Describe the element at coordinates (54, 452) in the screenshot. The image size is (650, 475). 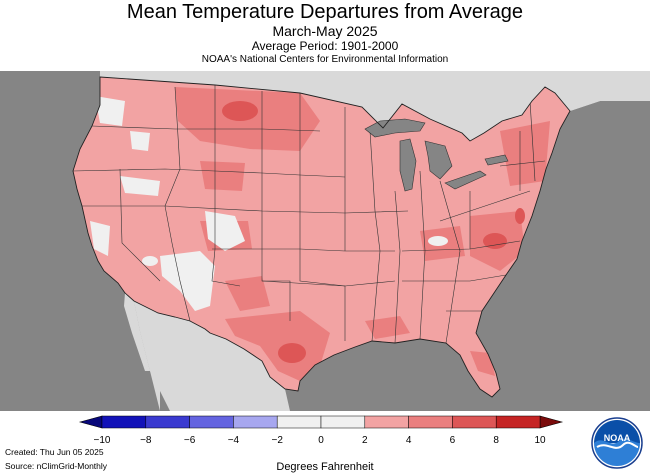
I see `created-date: Created: Thu Jun 05 2025` at that location.